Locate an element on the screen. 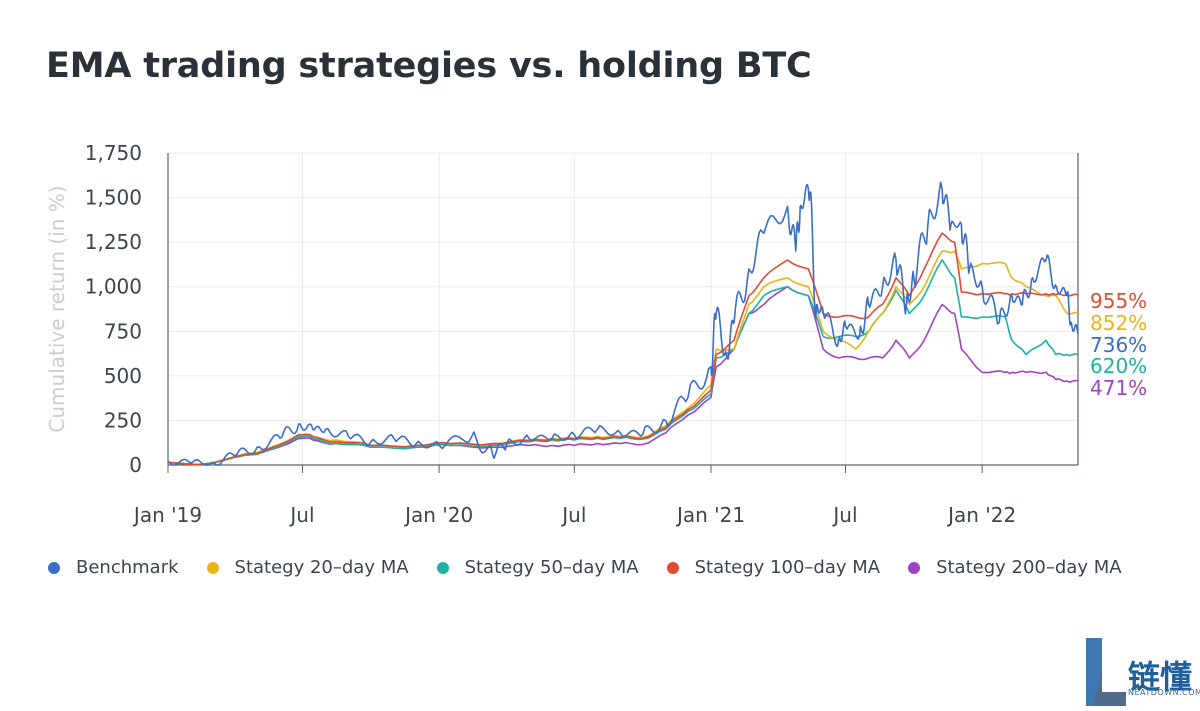 The width and height of the screenshot is (1200, 711). legend-item: Benchmark is located at coordinates (113, 567).